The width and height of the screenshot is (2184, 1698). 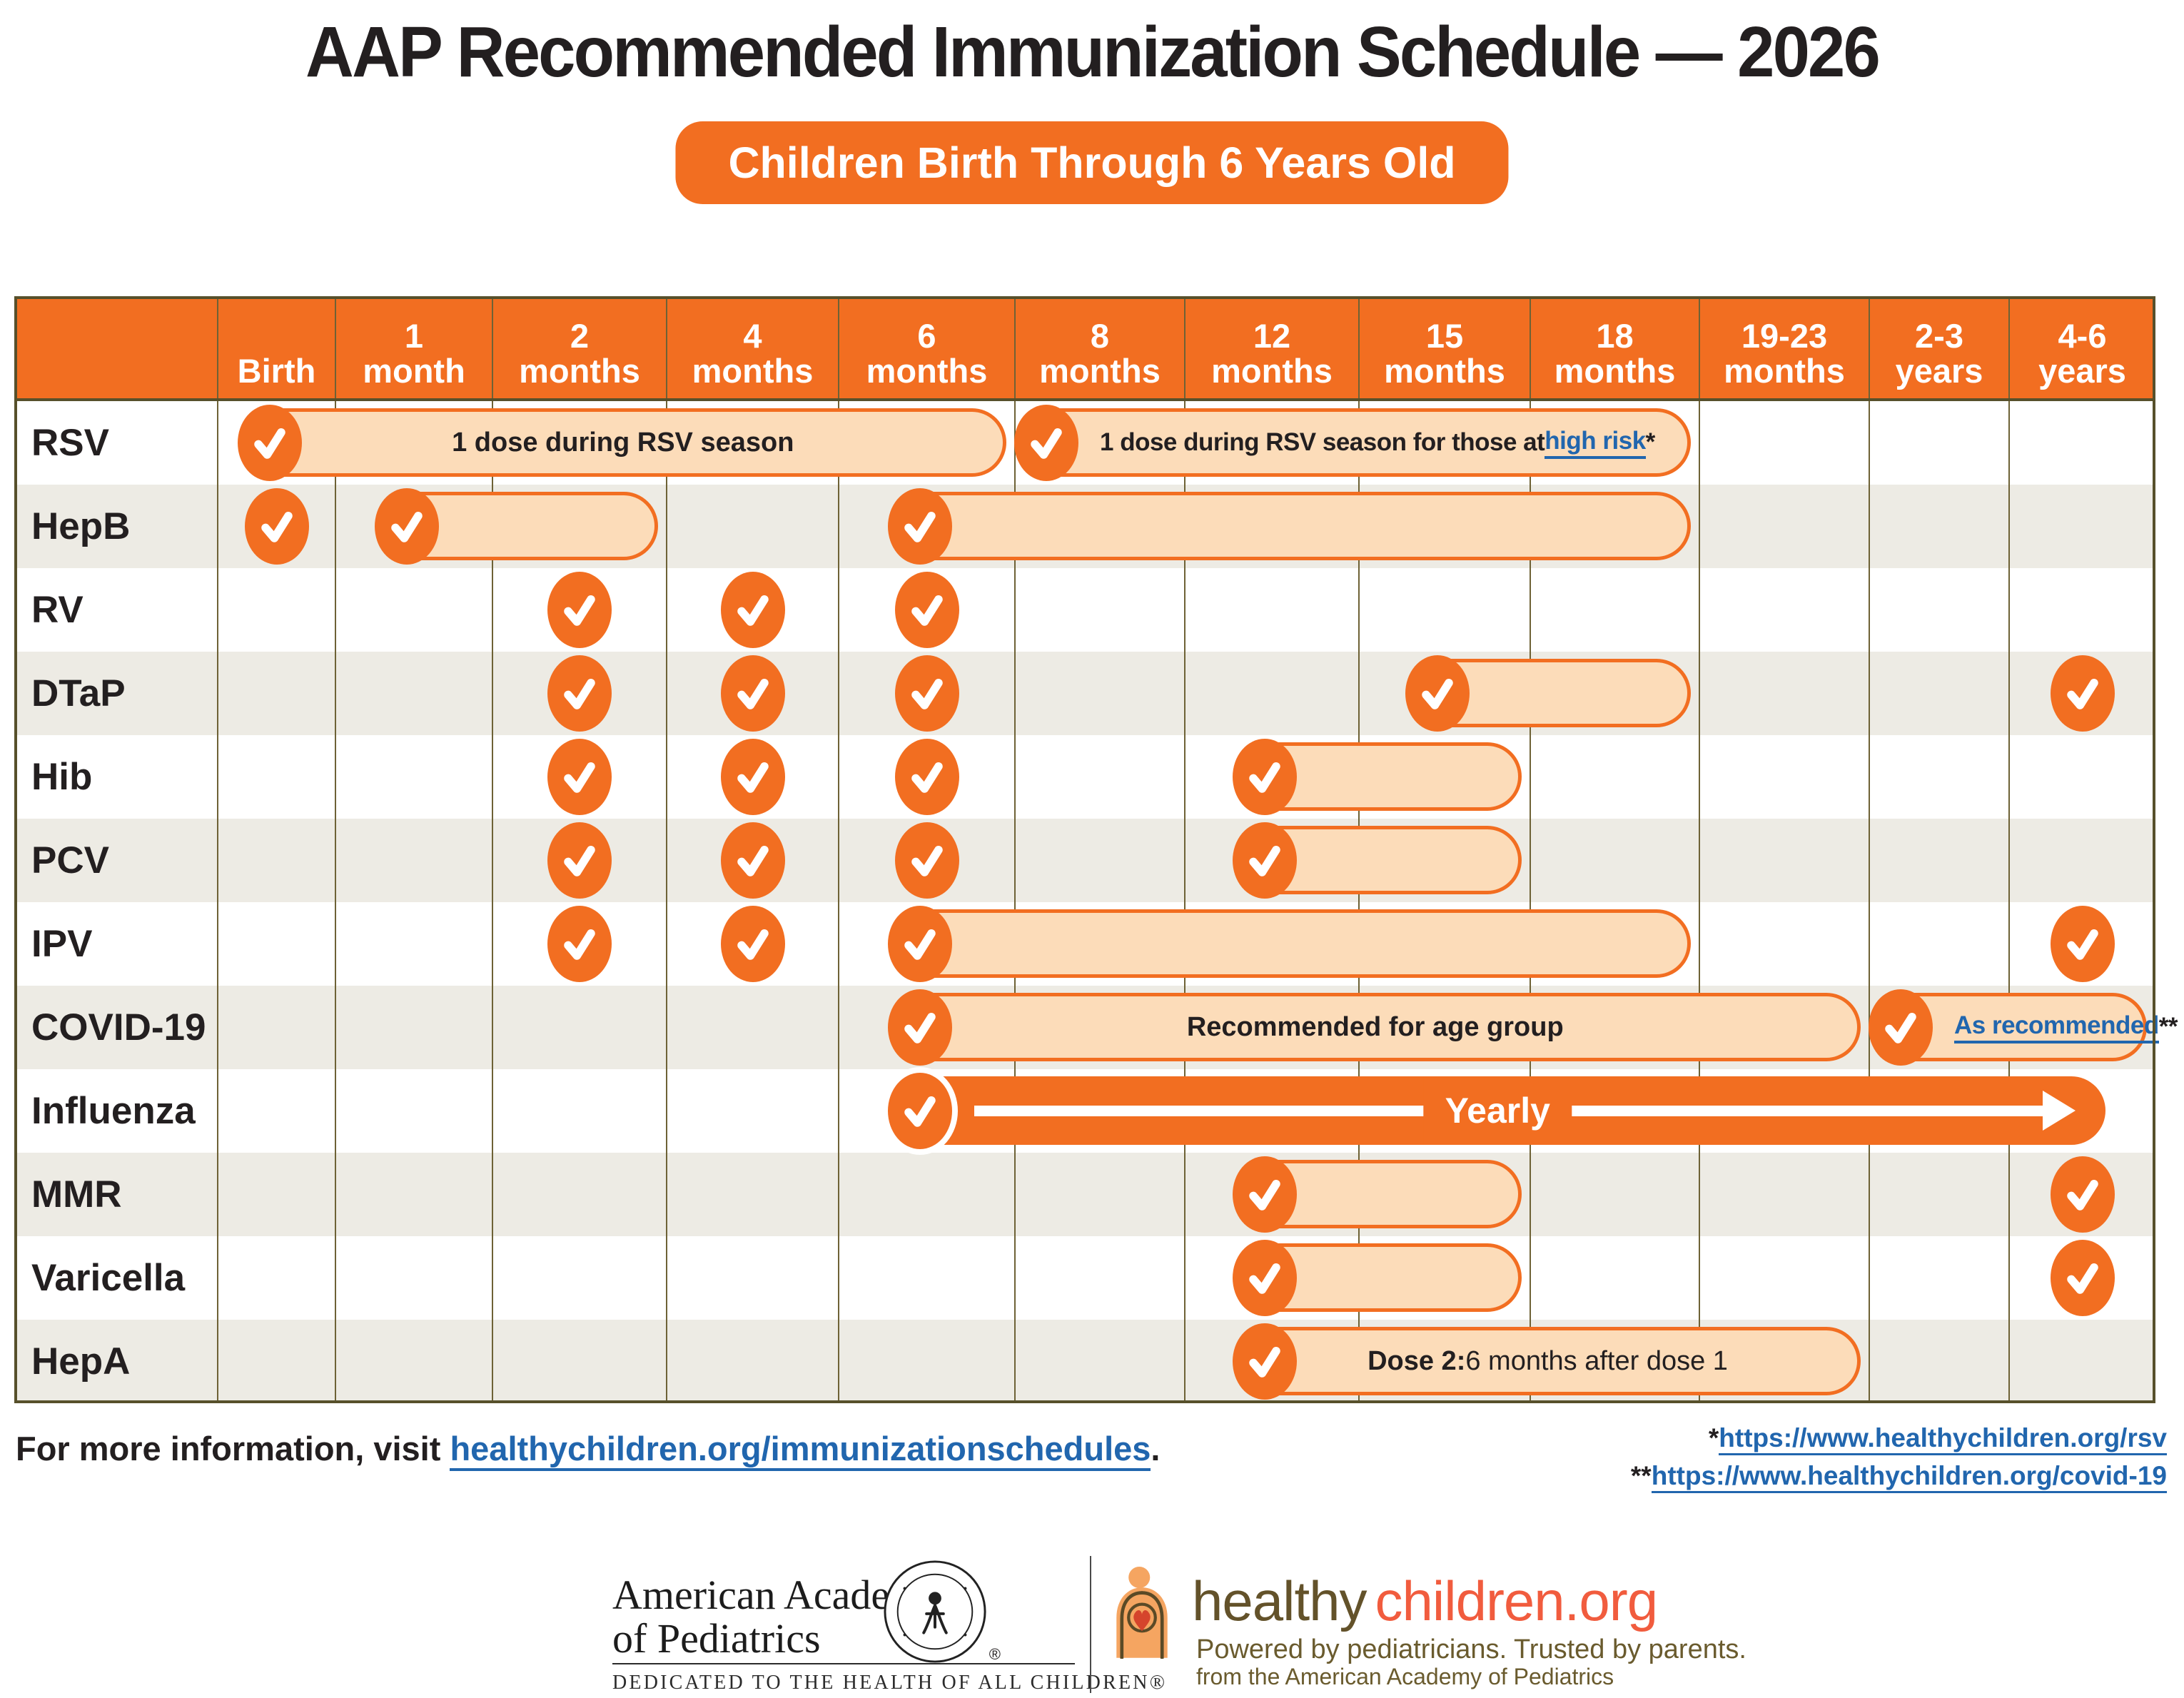 What do you see at coordinates (890, 1683) in the screenshot?
I see `aap-logo-motto: DEDICATED TO THE HEALTH OF ALL CHILDREN®` at bounding box center [890, 1683].